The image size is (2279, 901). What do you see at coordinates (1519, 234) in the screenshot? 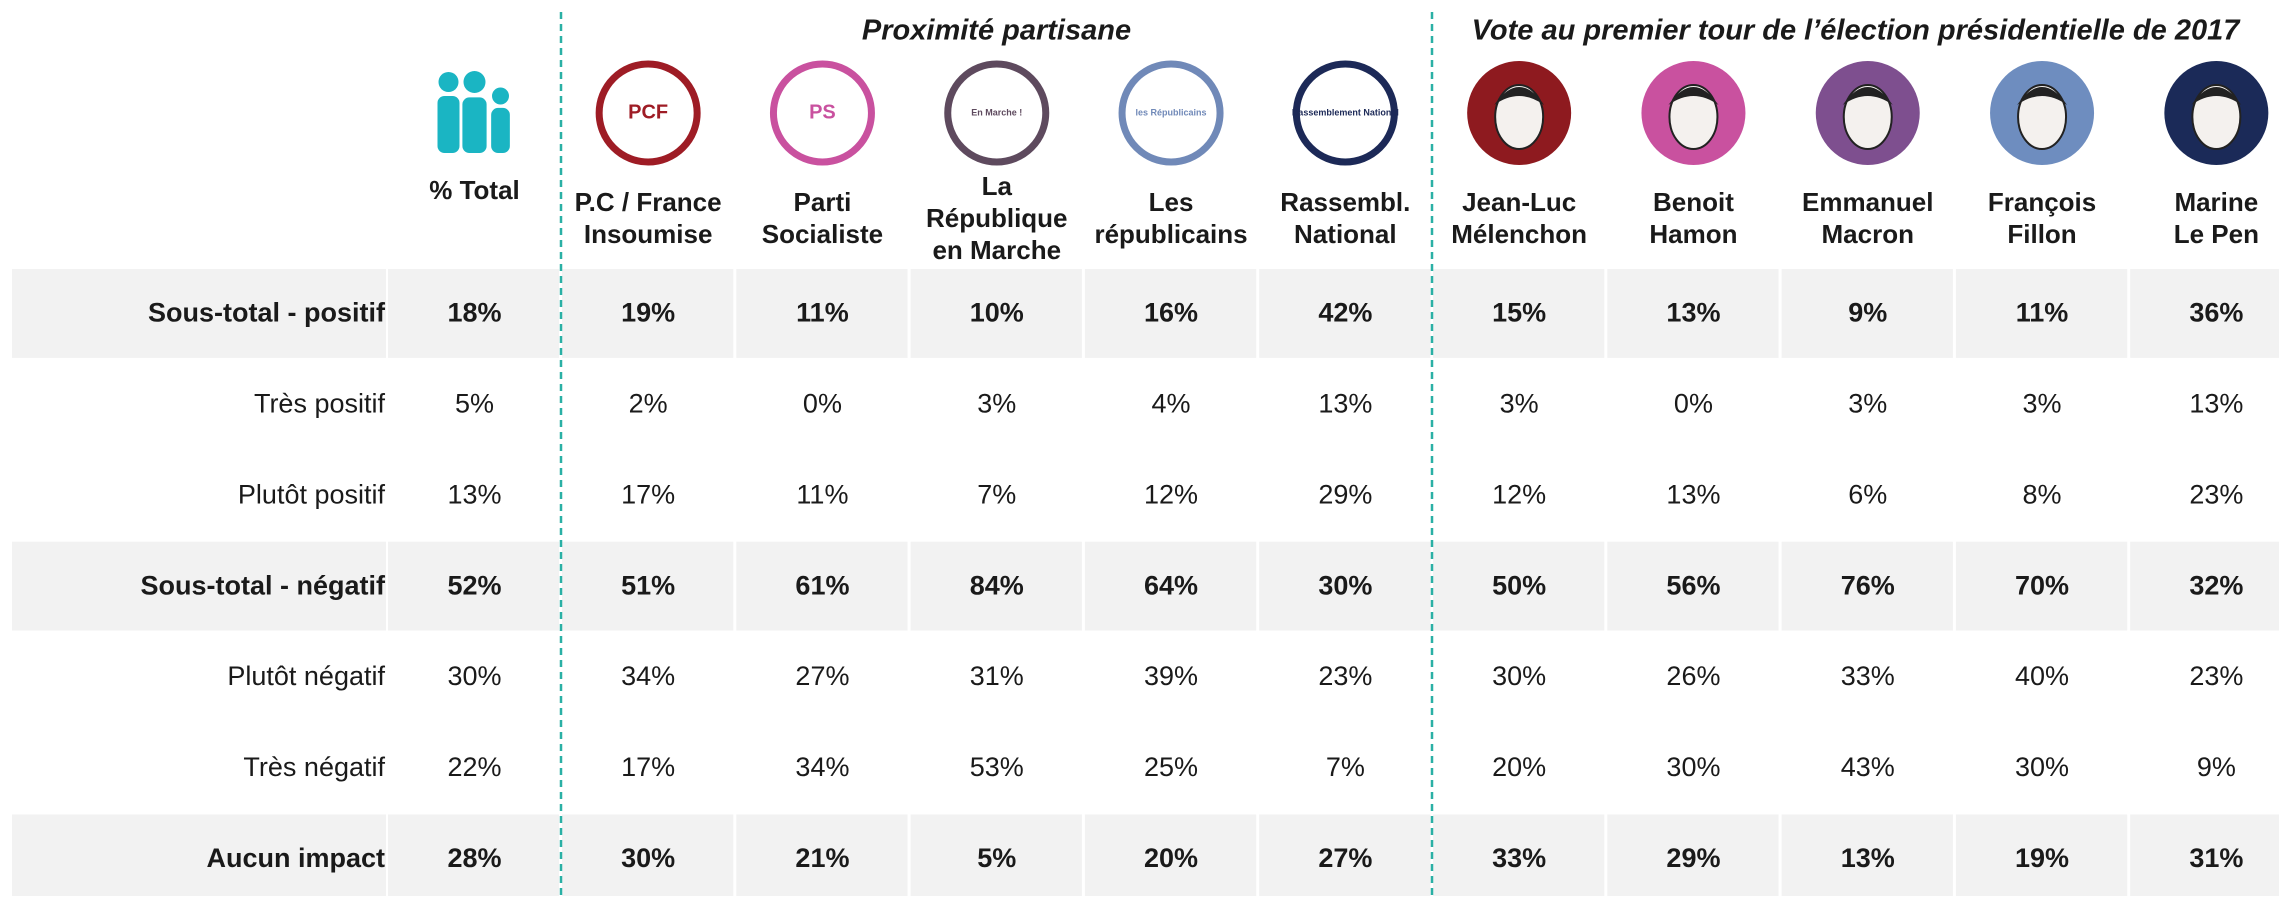
I see `column-header: Mélenchon` at bounding box center [1519, 234].